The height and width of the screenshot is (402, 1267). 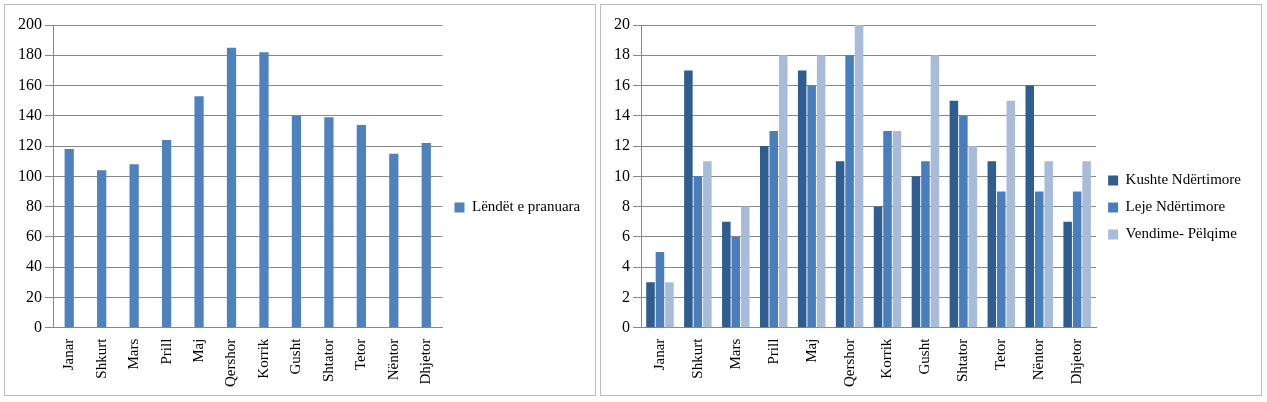 What do you see at coordinates (526, 206) in the screenshot?
I see `legend-label: Lëndët e pranuara` at bounding box center [526, 206].